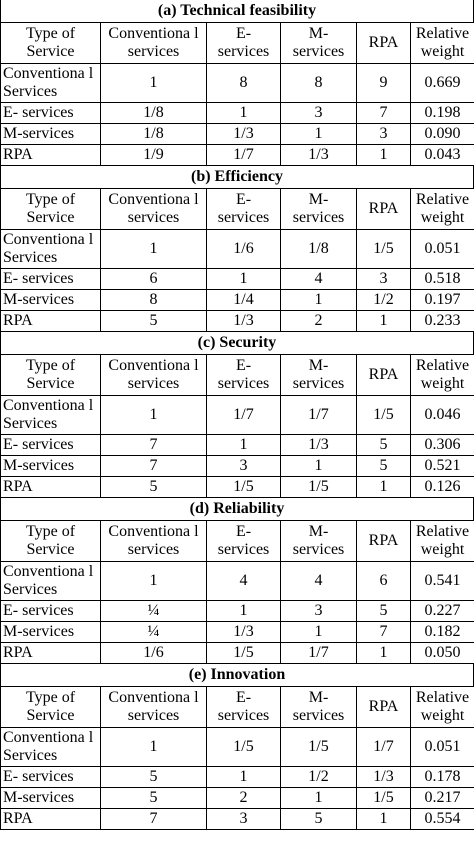 The height and width of the screenshot is (844, 474). I want to click on table-row: E- services ¼ 1 3 5 0.227, so click(237, 611).